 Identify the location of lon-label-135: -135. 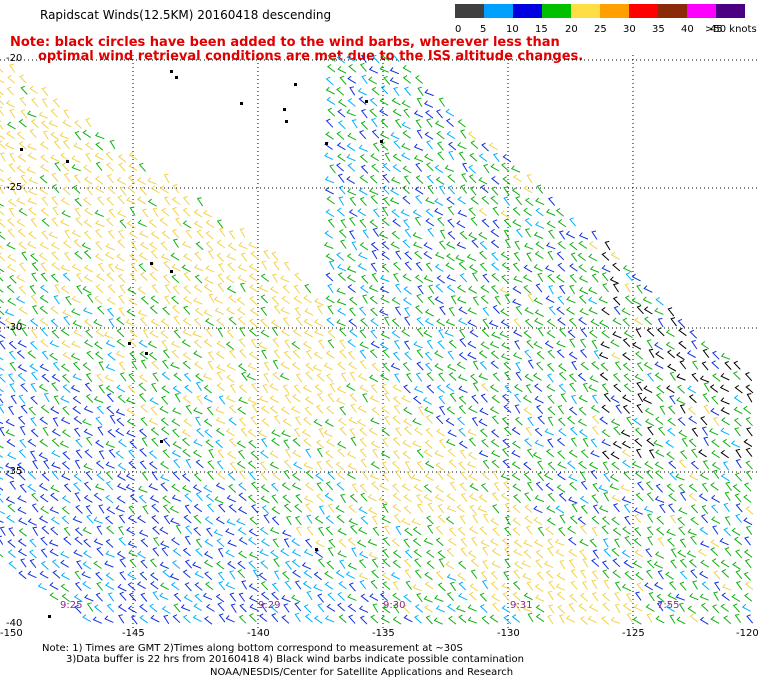
(383, 633).